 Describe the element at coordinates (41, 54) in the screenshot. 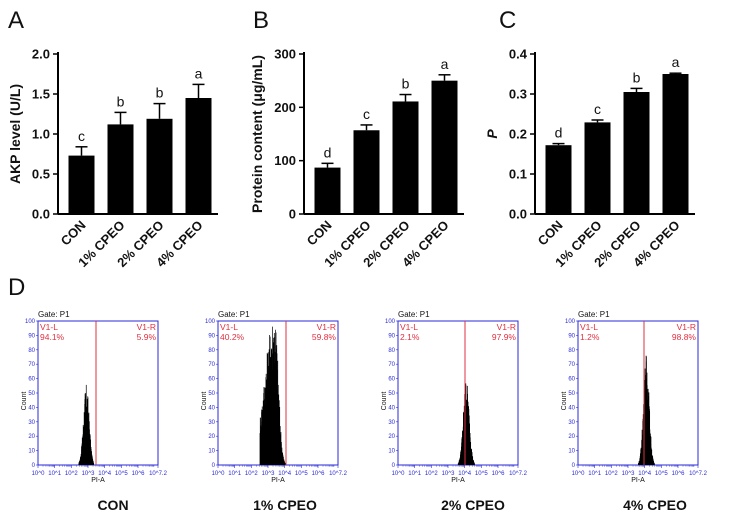

I see `y-tick-label: 2.0` at that location.